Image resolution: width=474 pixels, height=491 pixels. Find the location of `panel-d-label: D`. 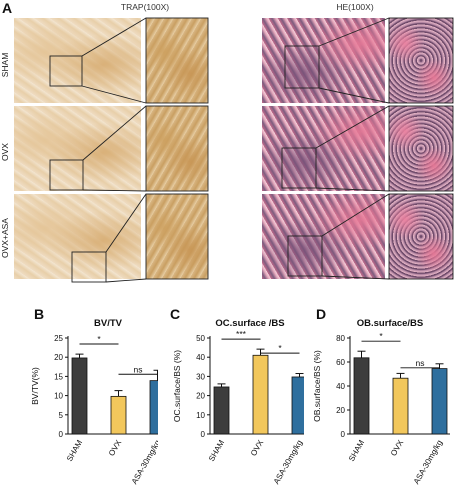

panel-d-label: D is located at coordinates (321, 314).